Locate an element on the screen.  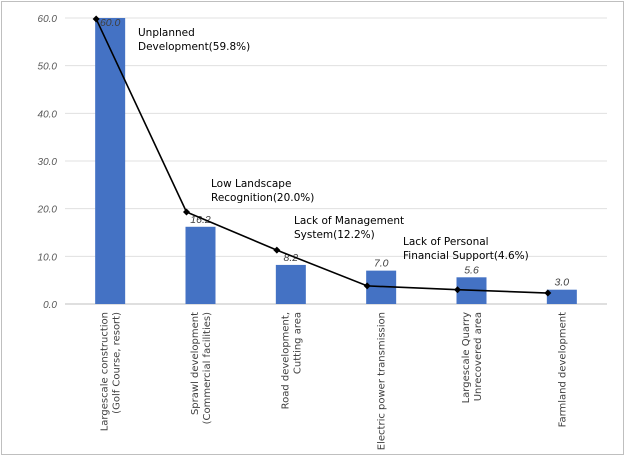
y-tick-label: 30.0 is located at coordinates (48, 162).